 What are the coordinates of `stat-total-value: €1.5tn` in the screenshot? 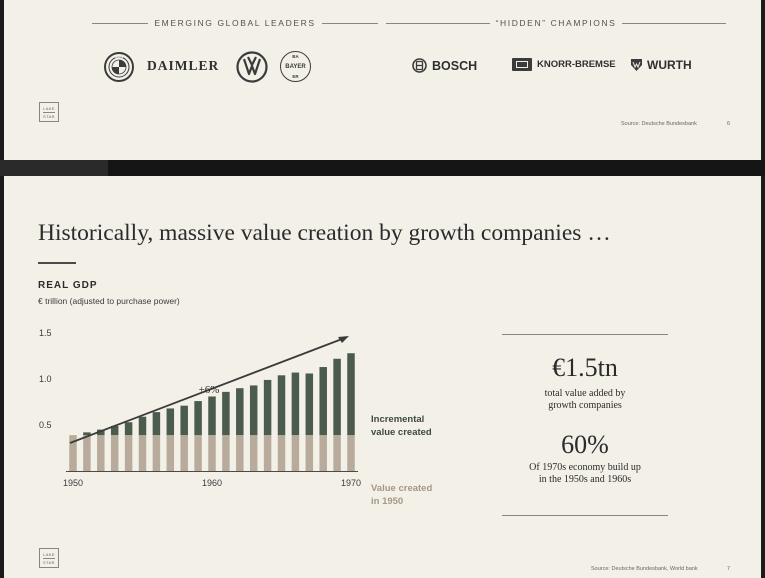 It's located at (585, 367).